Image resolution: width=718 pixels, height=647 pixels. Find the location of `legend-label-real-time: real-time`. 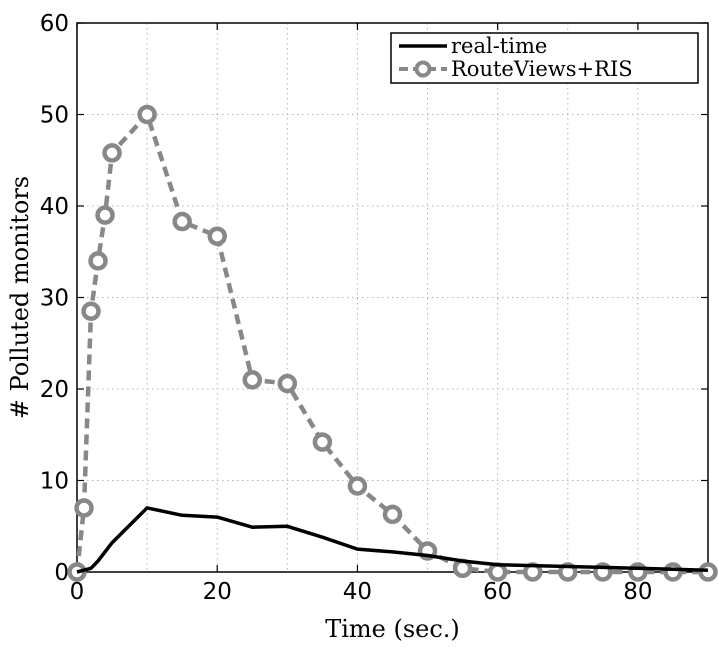

legend-label-real-time: real-time is located at coordinates (499, 46).